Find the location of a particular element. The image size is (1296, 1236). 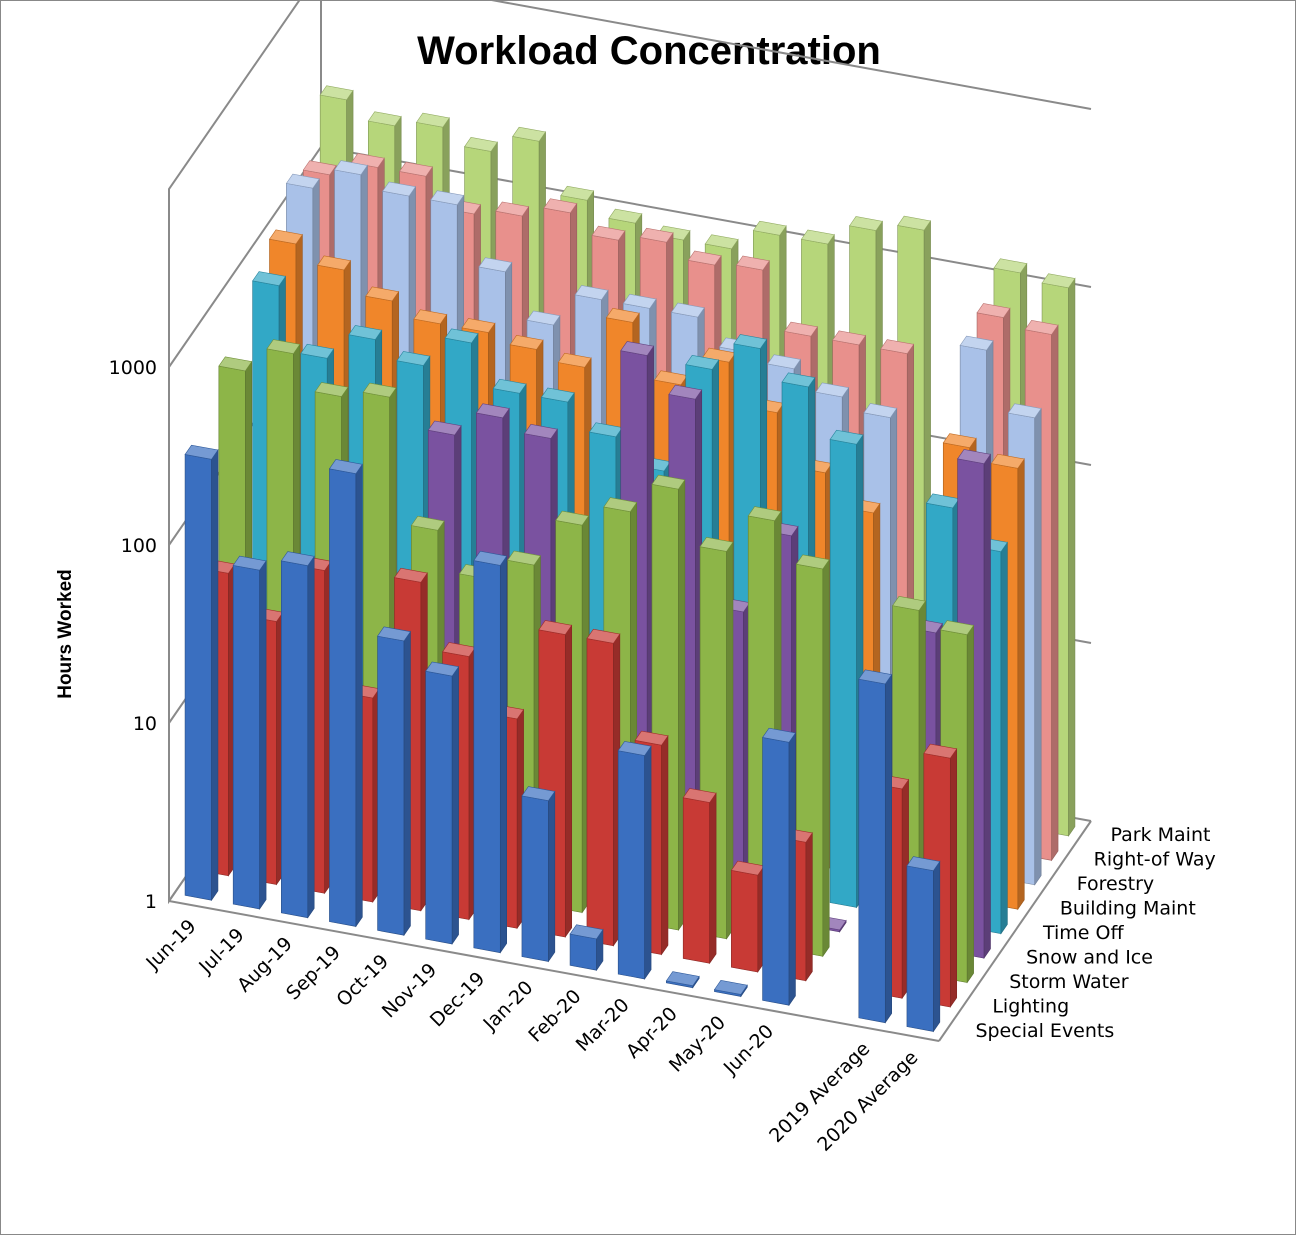

y-tick-label: 1000 is located at coordinates (133, 368).